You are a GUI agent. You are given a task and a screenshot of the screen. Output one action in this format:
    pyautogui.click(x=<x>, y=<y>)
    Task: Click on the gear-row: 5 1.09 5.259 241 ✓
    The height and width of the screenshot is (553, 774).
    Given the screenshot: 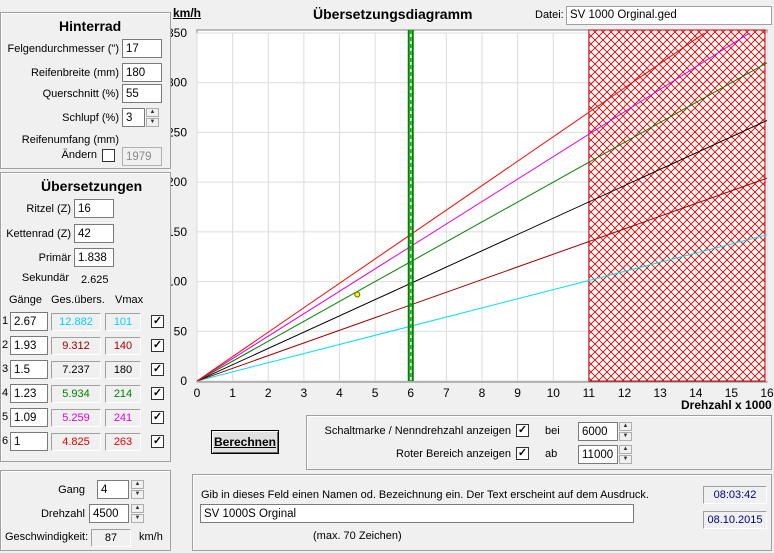 What is the action you would take?
    pyautogui.click(x=86, y=418)
    